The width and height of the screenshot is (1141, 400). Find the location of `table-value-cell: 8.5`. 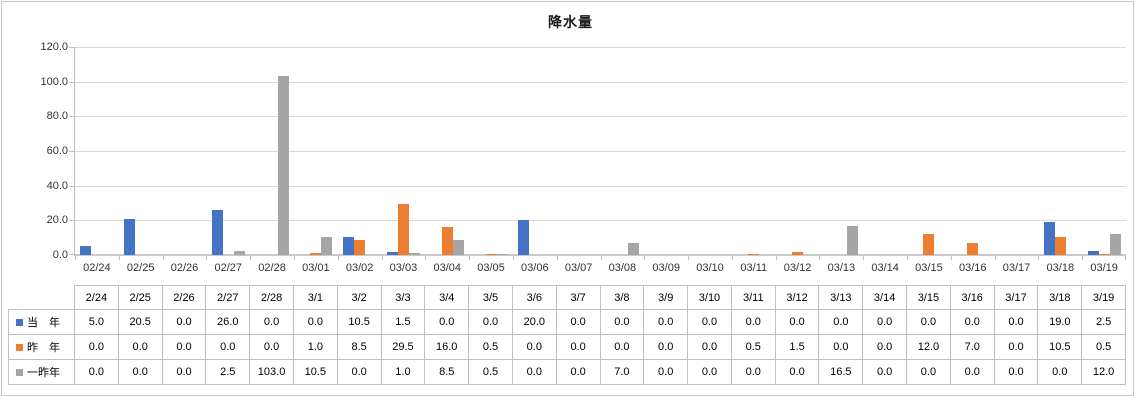

table-value-cell: 8.5 is located at coordinates (359, 347).